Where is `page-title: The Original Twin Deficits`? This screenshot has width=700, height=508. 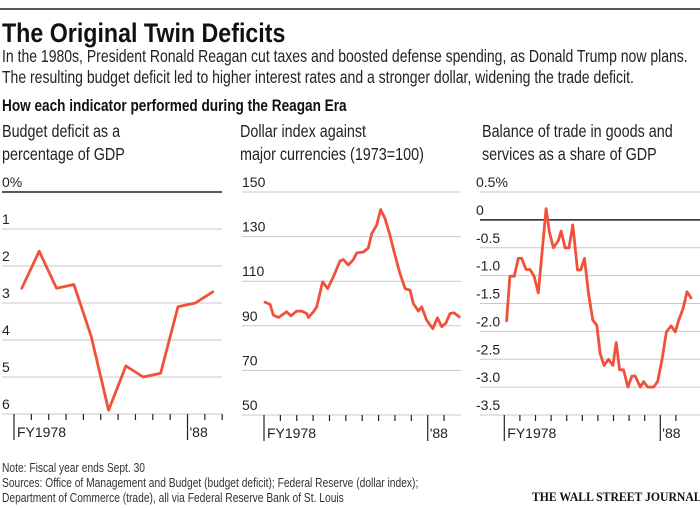 page-title: The Original Twin Deficits is located at coordinates (167, 33).